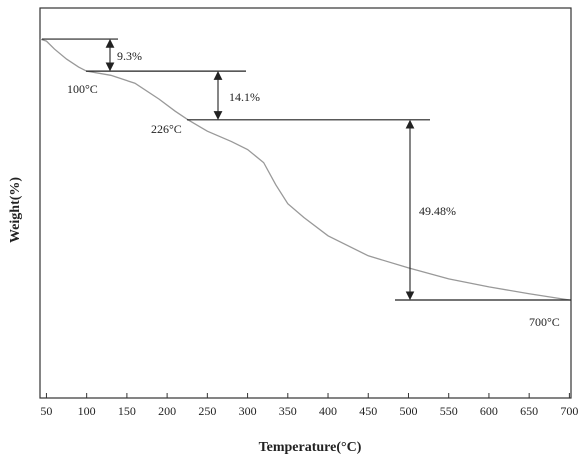  I want to click on annotation: 100°C, so click(82, 89).